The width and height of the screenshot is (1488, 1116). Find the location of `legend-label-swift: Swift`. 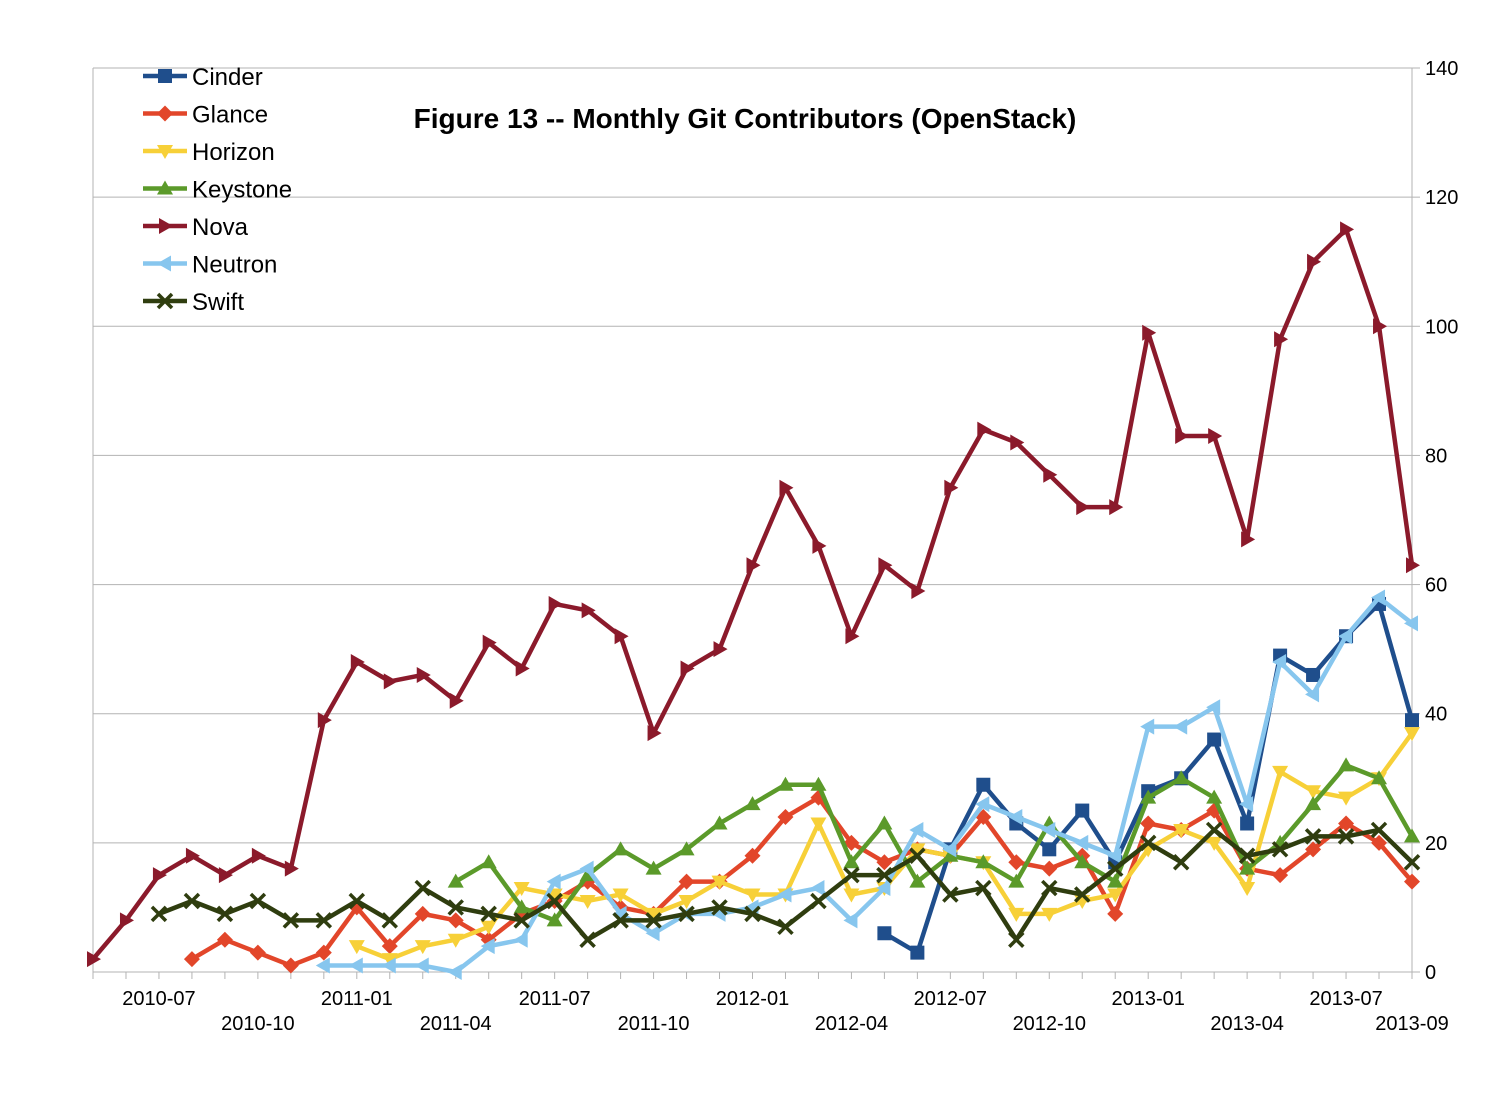

legend-label-swift: Swift is located at coordinates (218, 302).